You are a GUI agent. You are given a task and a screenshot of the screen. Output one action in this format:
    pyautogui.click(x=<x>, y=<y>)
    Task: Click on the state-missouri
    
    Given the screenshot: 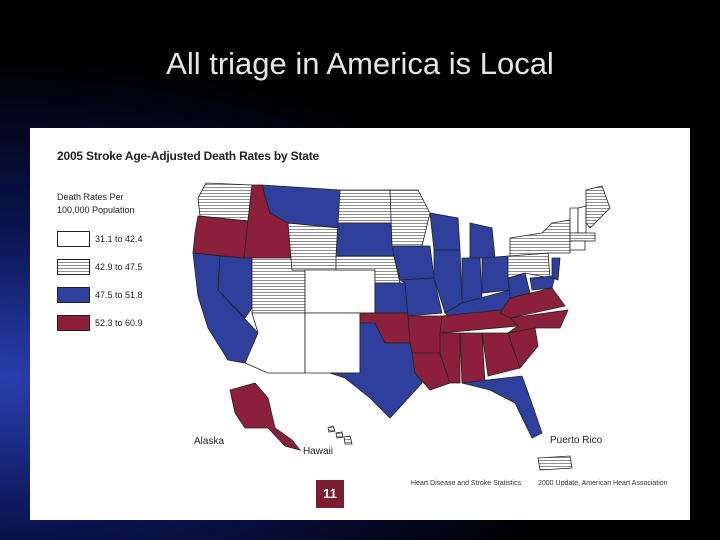 What is the action you would take?
    pyautogui.click(x=420, y=297)
    